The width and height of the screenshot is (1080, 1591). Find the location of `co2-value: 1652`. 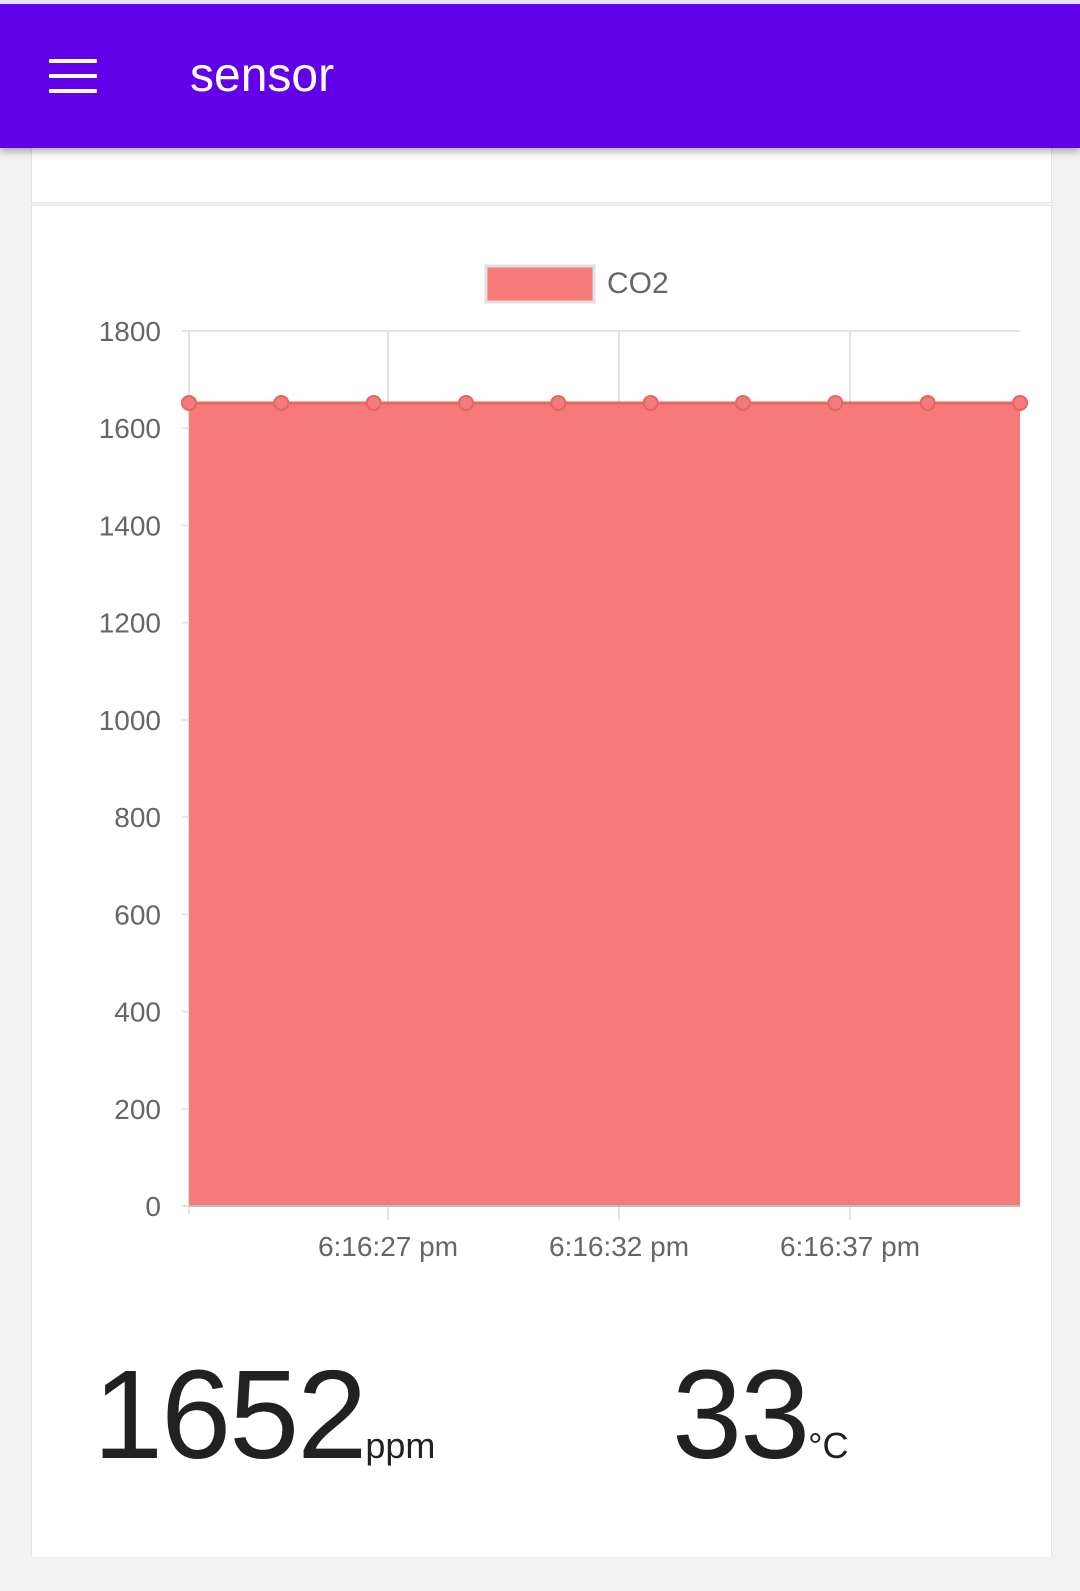

co2-value: 1652 is located at coordinates (230, 1414).